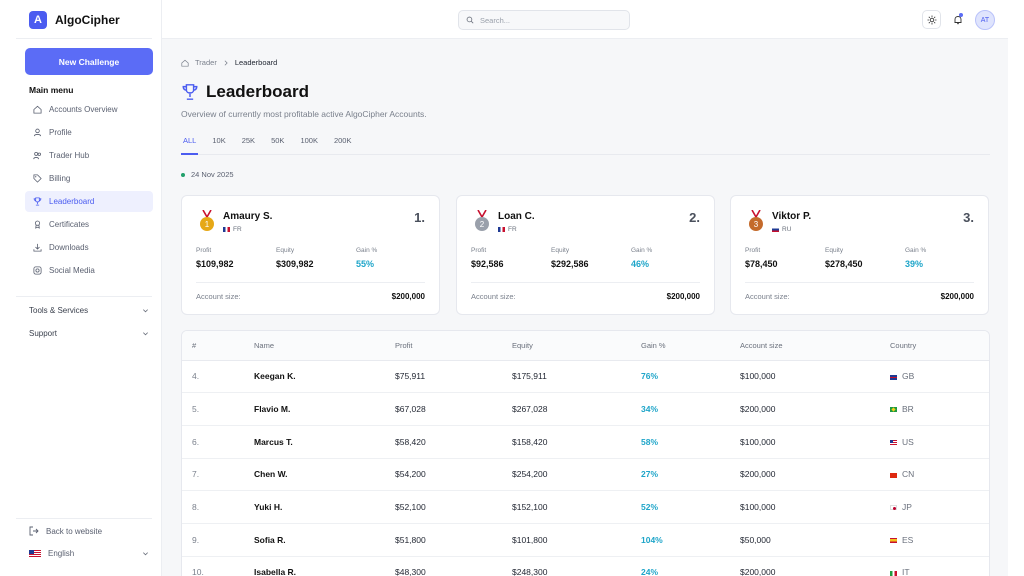  I want to click on tab-100k: 100K, so click(309, 140).